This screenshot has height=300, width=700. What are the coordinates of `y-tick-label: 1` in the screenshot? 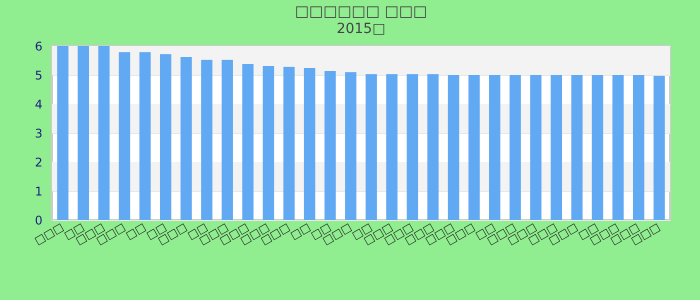 It's located at (38, 191).